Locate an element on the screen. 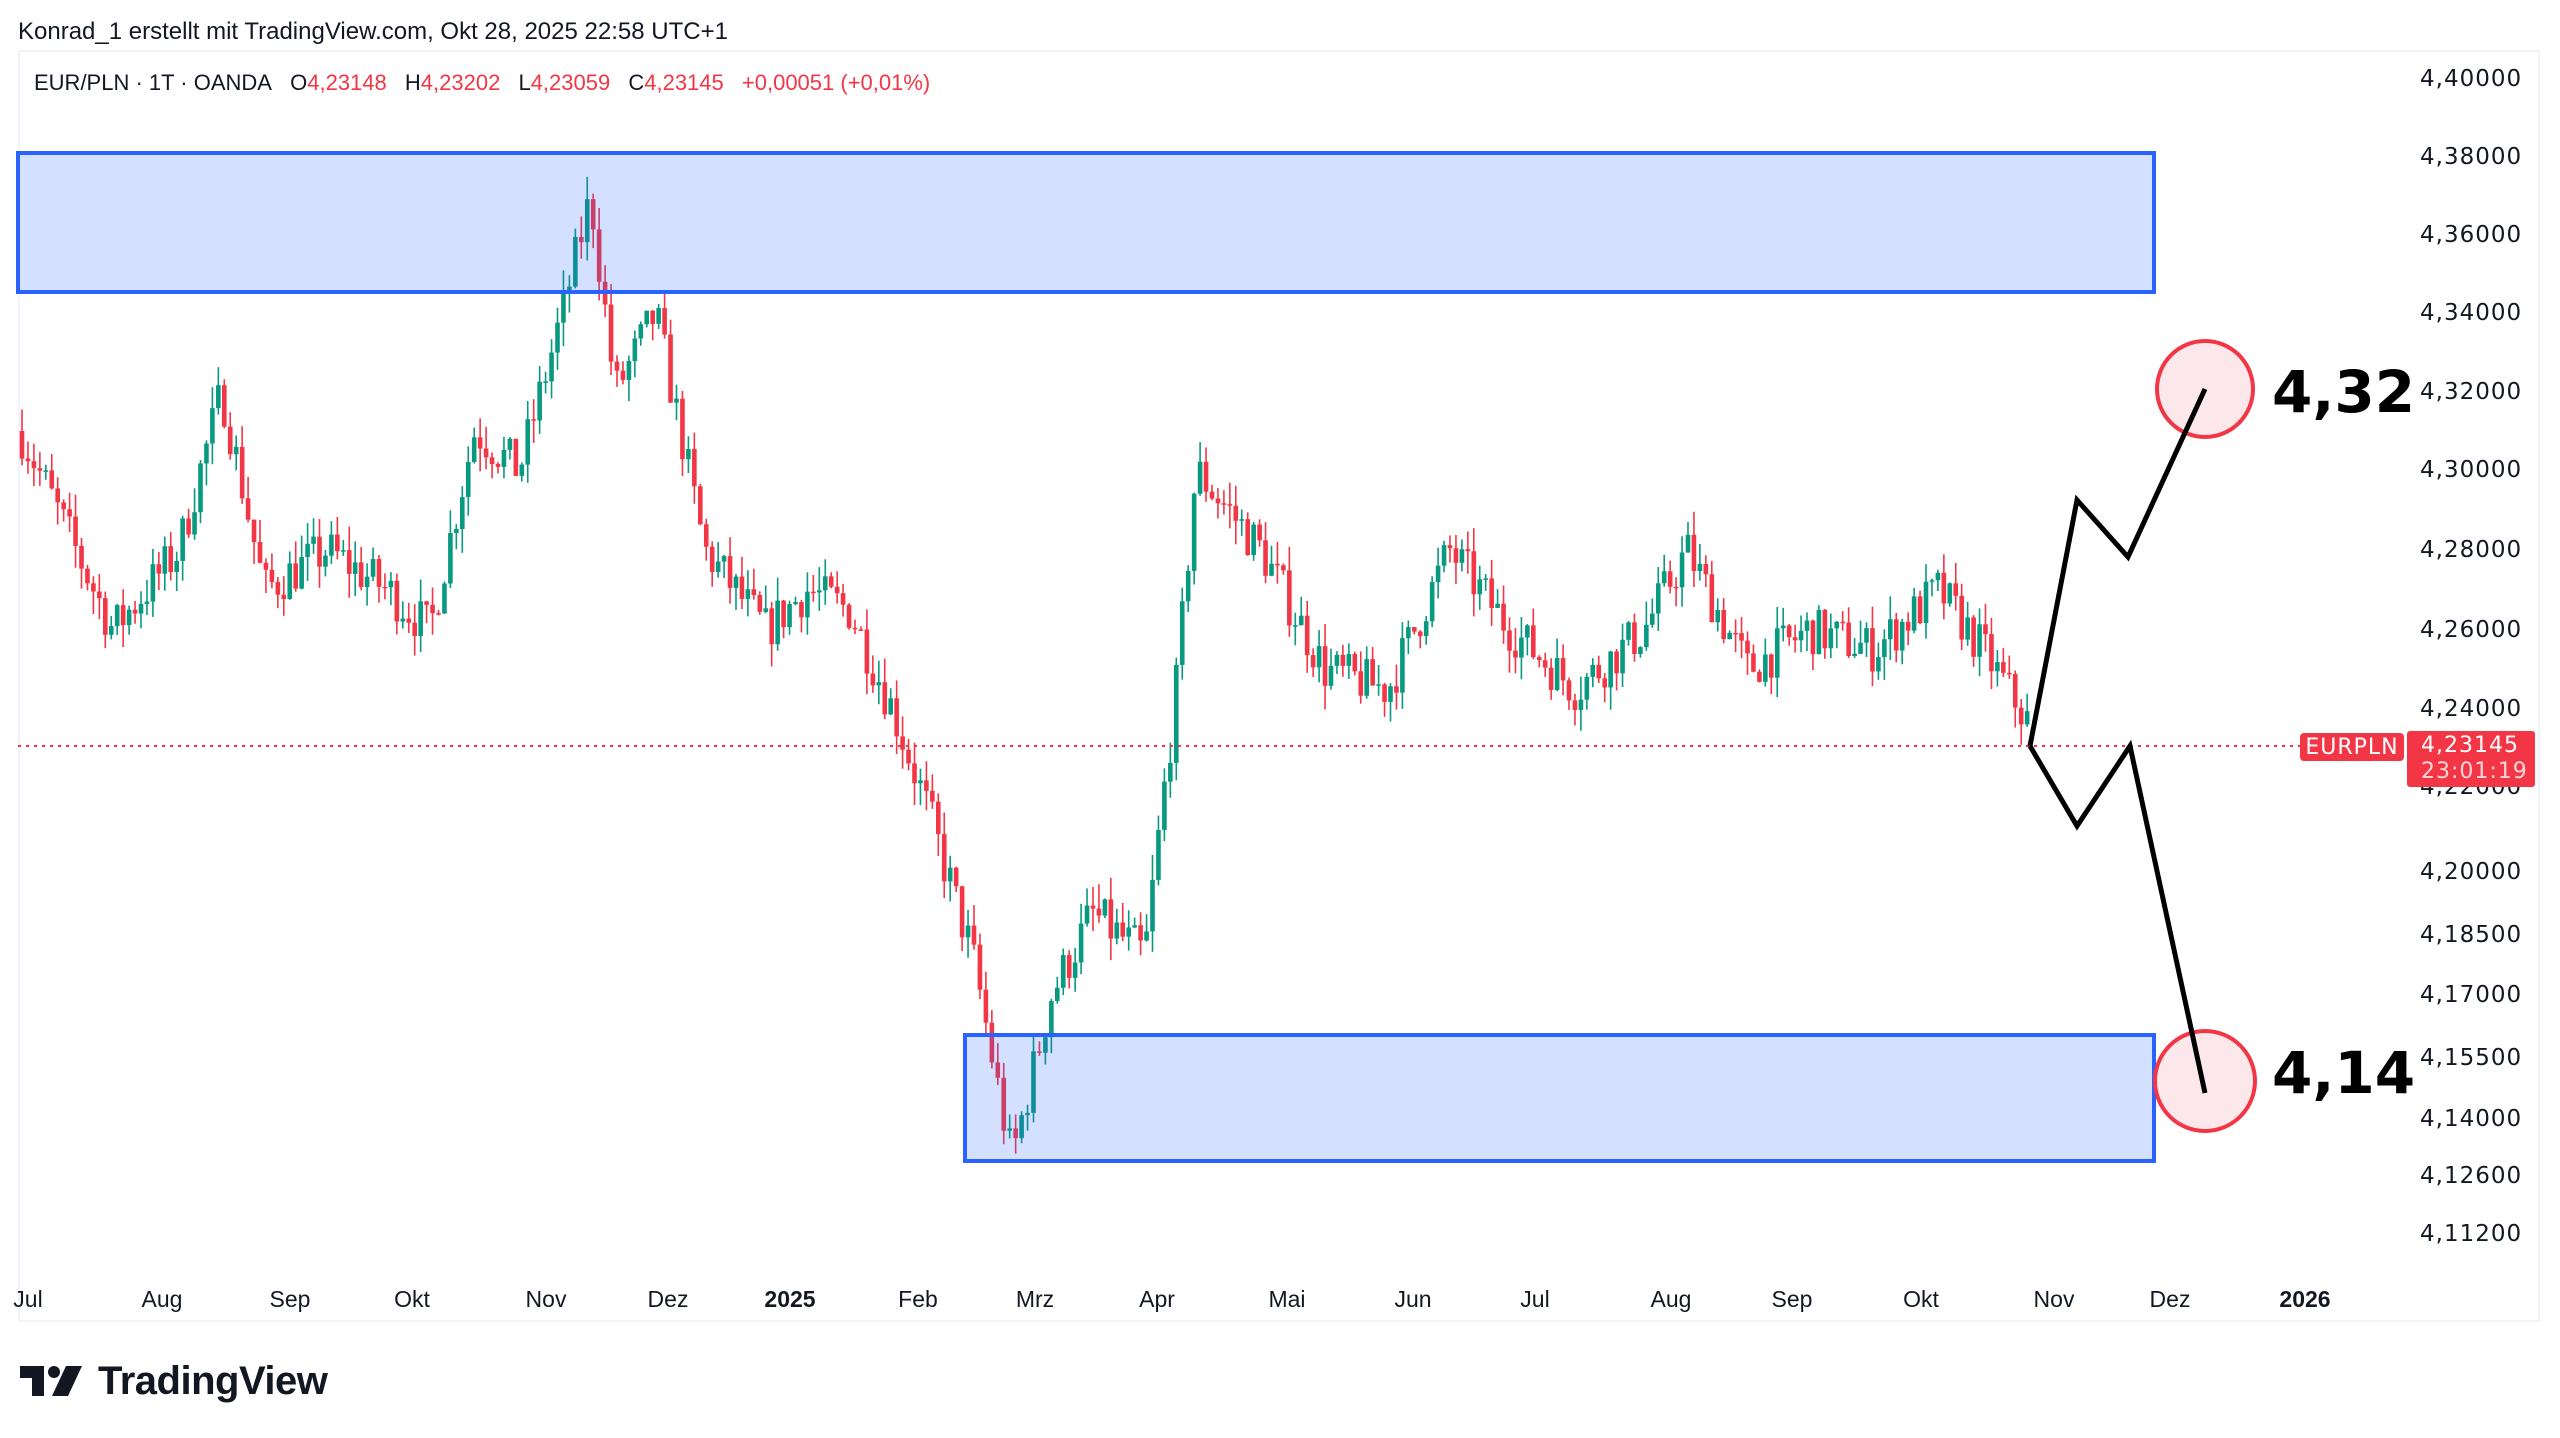  symbol-price-tag: EURPLN is located at coordinates (2352, 747).